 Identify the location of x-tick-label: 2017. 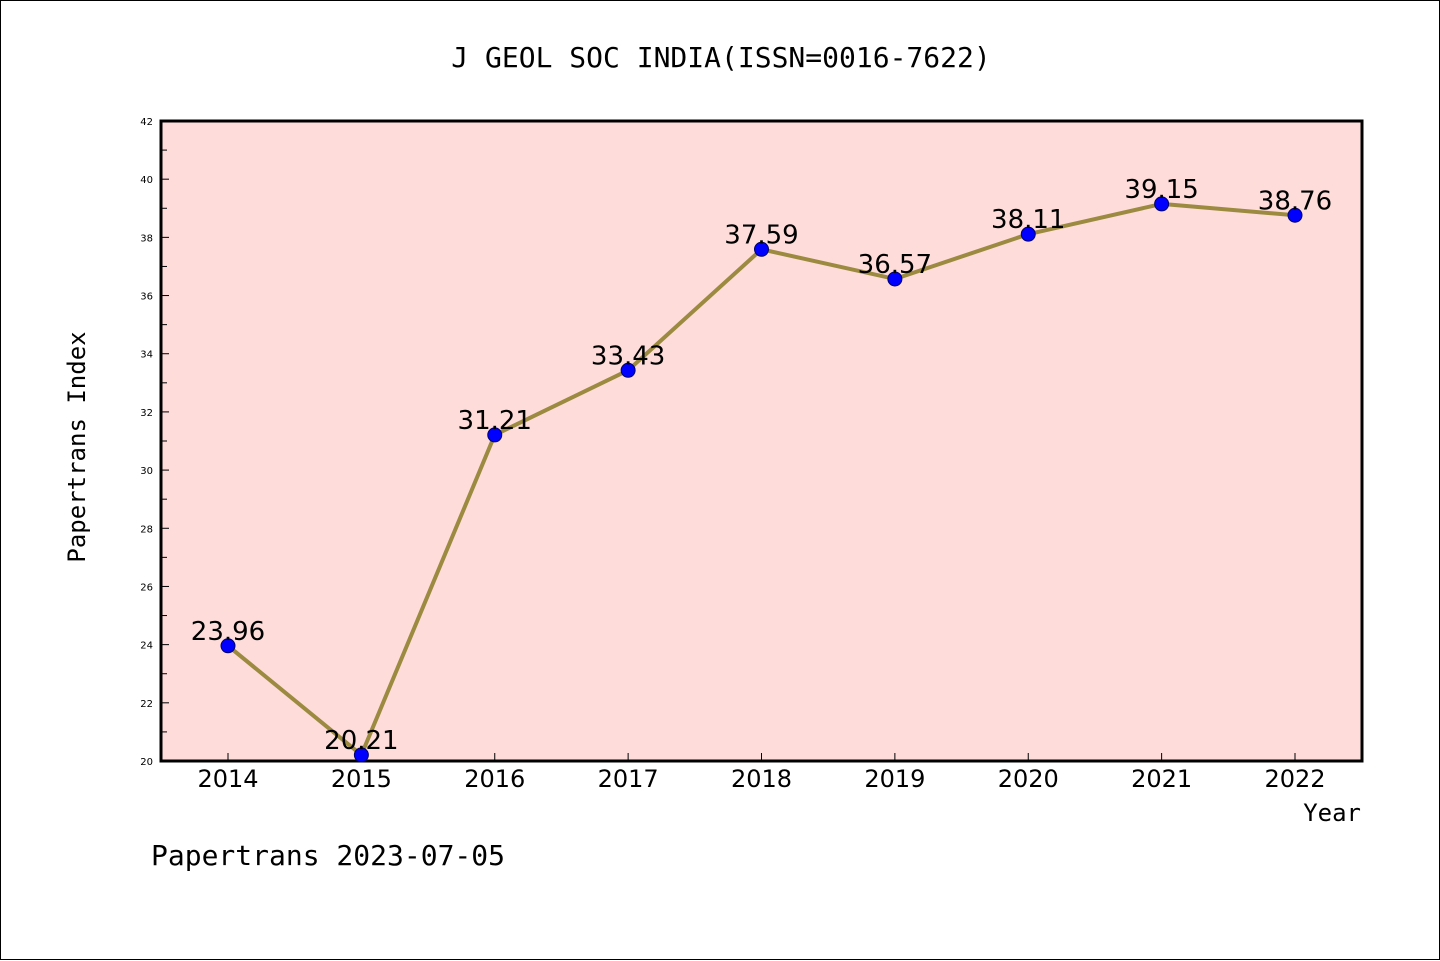
(628, 779).